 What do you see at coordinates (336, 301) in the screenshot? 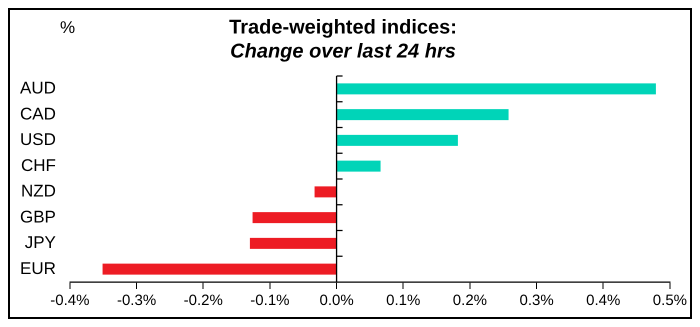
I see `x-tick-label: 0.0%` at bounding box center [336, 301].